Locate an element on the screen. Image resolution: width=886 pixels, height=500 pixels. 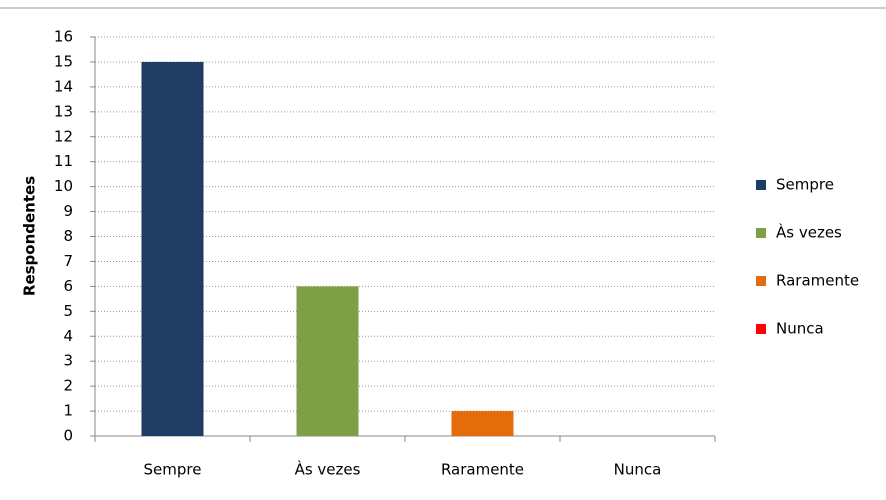
x-tick-label: Raramente is located at coordinates (482, 470).